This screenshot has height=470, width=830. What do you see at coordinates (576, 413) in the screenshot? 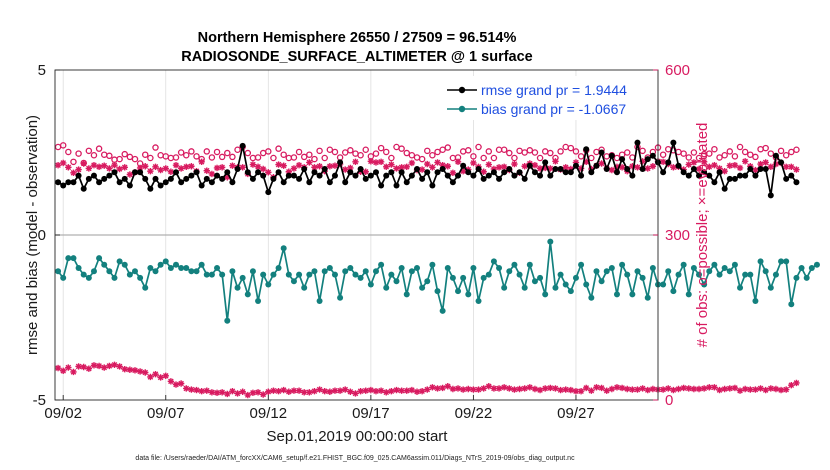
I see `x-tick-label: 09/27` at bounding box center [576, 413].